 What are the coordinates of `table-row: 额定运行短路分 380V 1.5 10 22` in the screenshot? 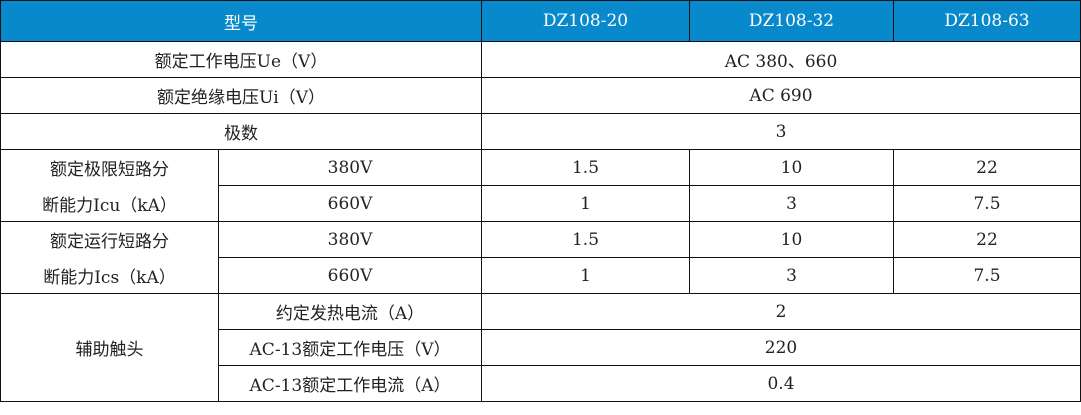 It's located at (540, 239).